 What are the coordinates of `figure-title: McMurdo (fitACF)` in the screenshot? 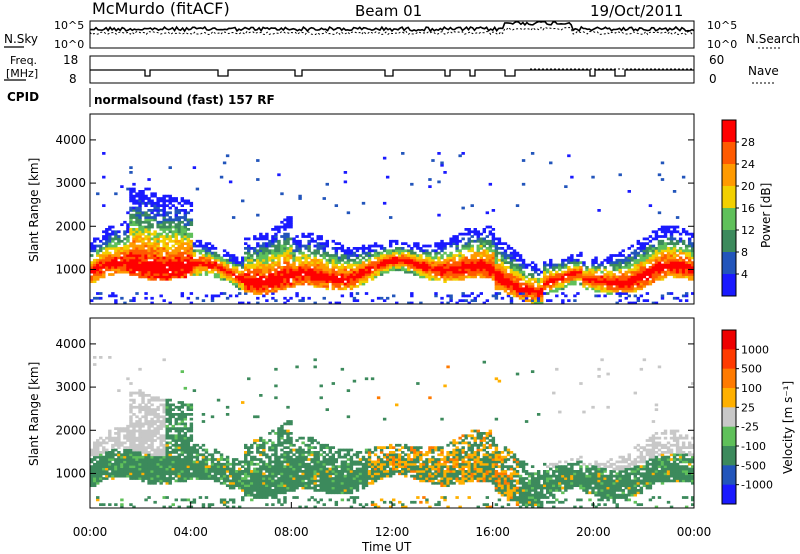 It's located at (161, 9).